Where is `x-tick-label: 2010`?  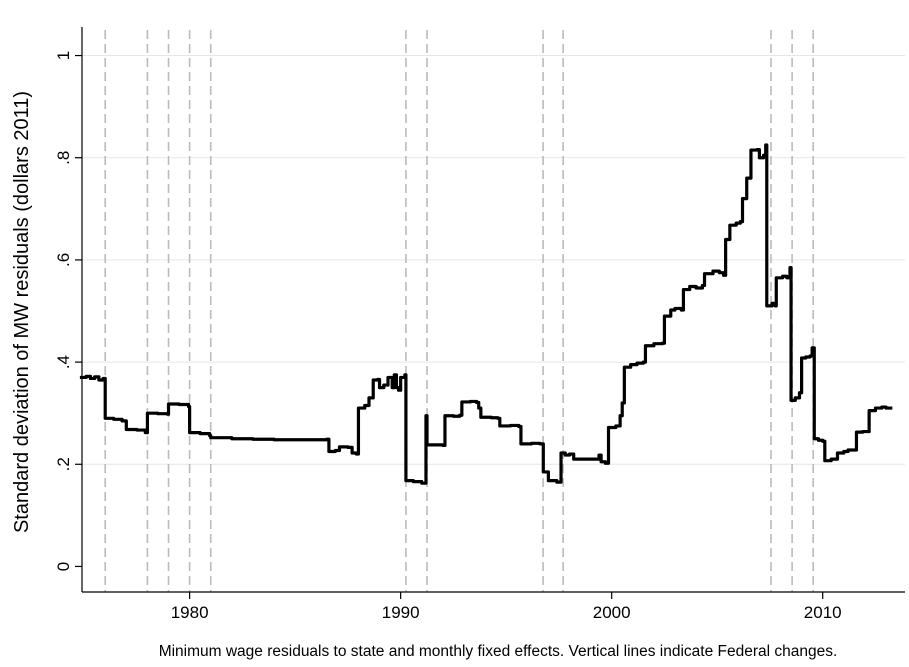 x-tick-label: 2010 is located at coordinates (823, 612).